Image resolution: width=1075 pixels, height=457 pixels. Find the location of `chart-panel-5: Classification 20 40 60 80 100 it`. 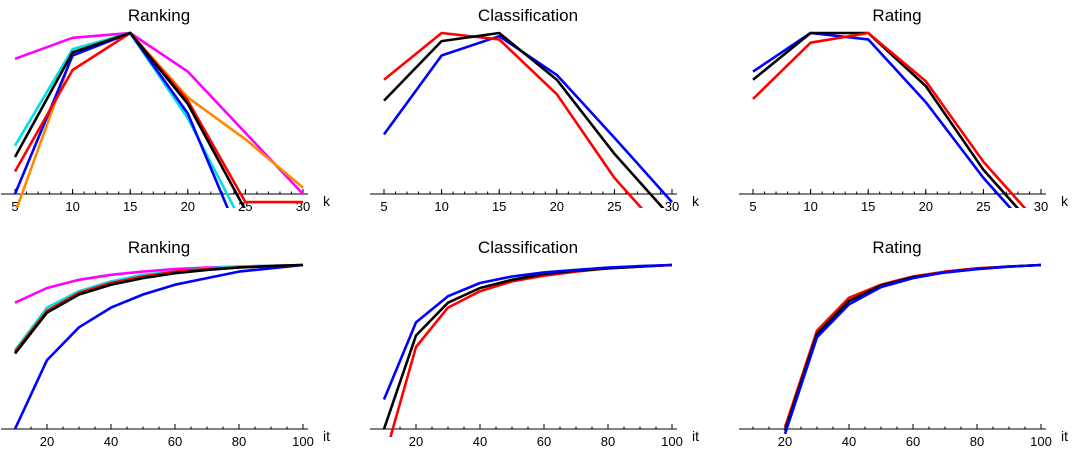

chart-panel-5: Classification 20 40 60 80 100 it is located at coordinates (534, 343).